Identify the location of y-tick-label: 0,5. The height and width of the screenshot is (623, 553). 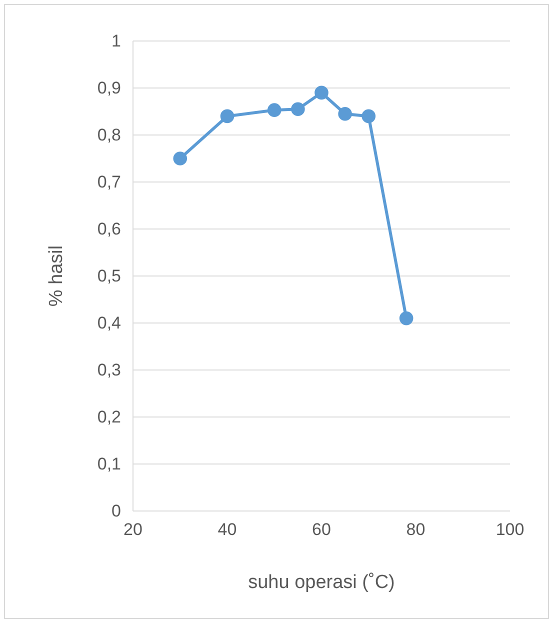
(109, 276).